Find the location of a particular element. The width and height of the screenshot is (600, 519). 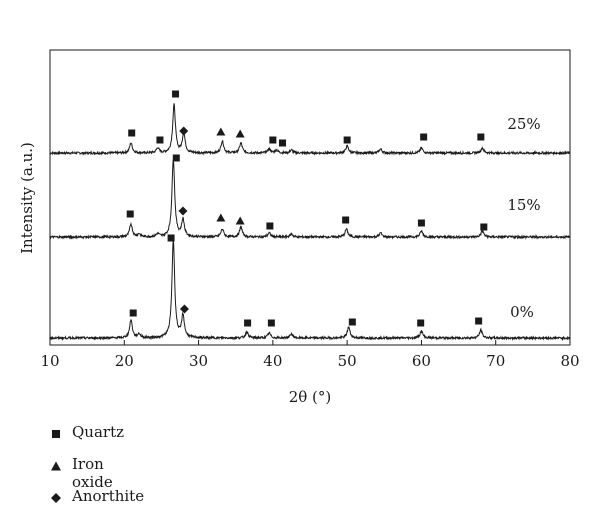

x-tick-label: 20 is located at coordinates (124, 361).